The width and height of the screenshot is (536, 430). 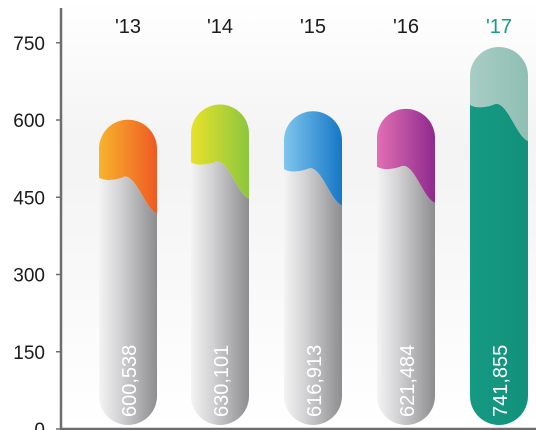 What do you see at coordinates (29, 121) in the screenshot?
I see `y-tick-label: 600` at bounding box center [29, 121].